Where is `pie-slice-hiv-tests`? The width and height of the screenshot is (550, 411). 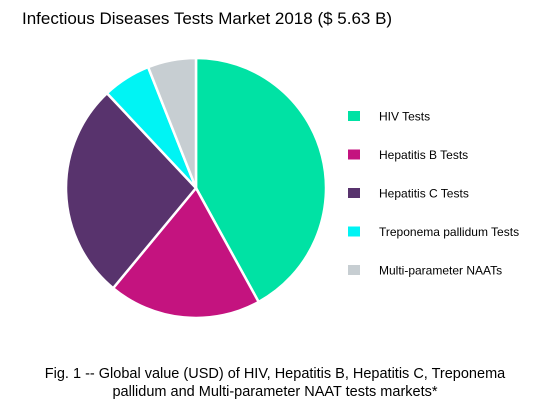 pie-slice-hiv-tests is located at coordinates (261, 180).